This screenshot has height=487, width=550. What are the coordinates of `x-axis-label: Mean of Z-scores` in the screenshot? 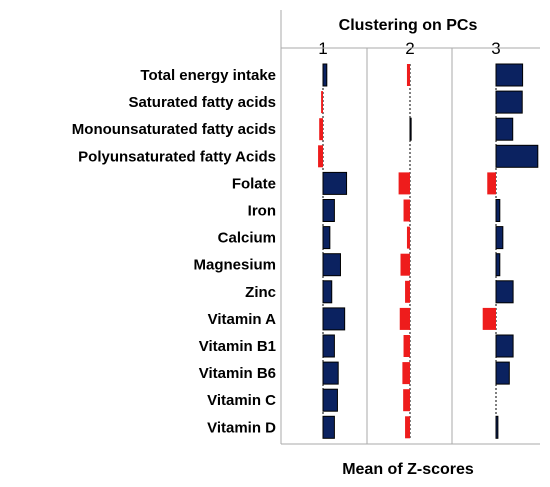 It's located at (408, 469).